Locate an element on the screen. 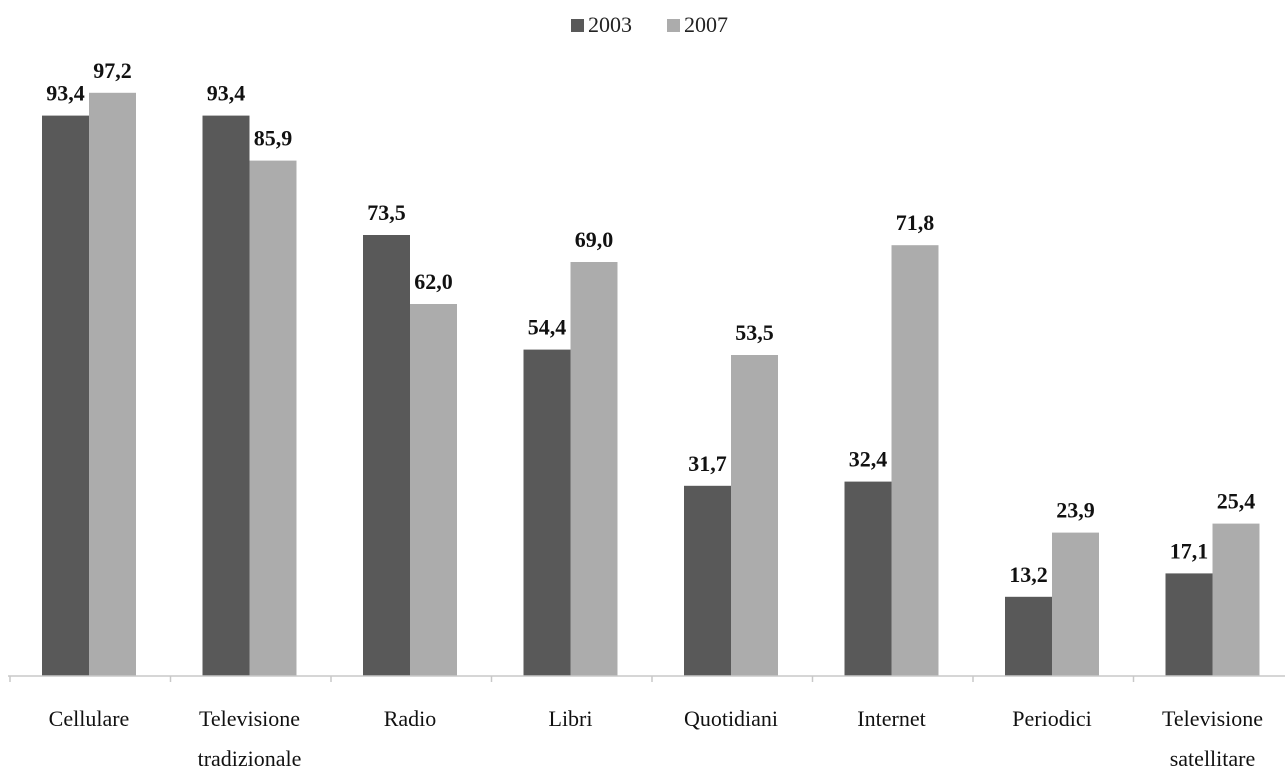 The height and width of the screenshot is (776, 1285). bar-internet-2003 is located at coordinates (868, 578).